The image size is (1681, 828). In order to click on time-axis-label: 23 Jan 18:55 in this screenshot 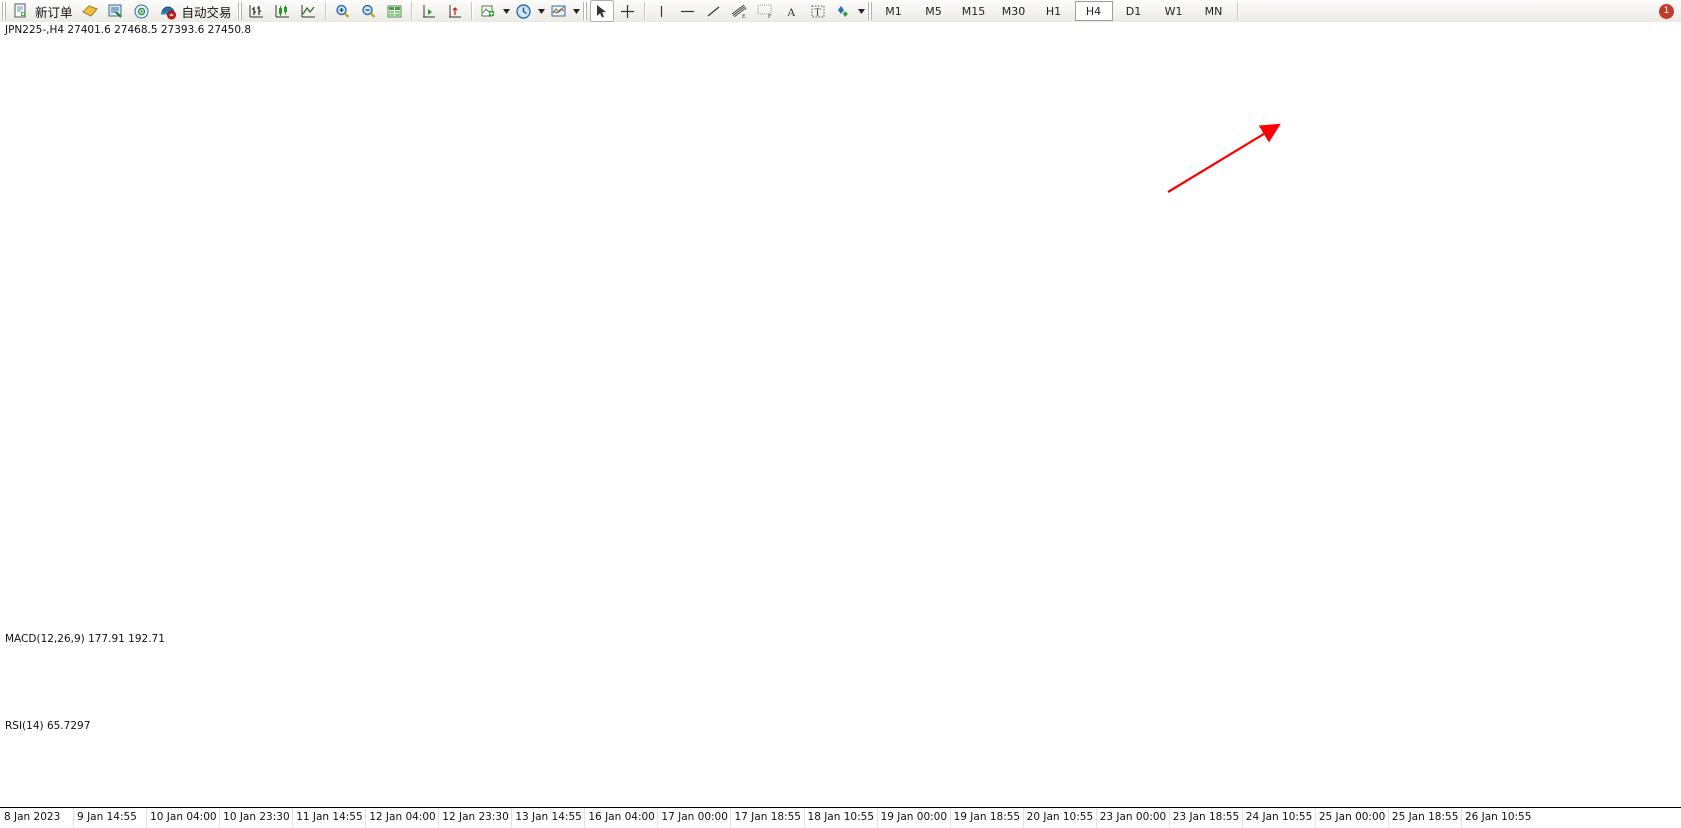, I will do `click(1206, 817)`.